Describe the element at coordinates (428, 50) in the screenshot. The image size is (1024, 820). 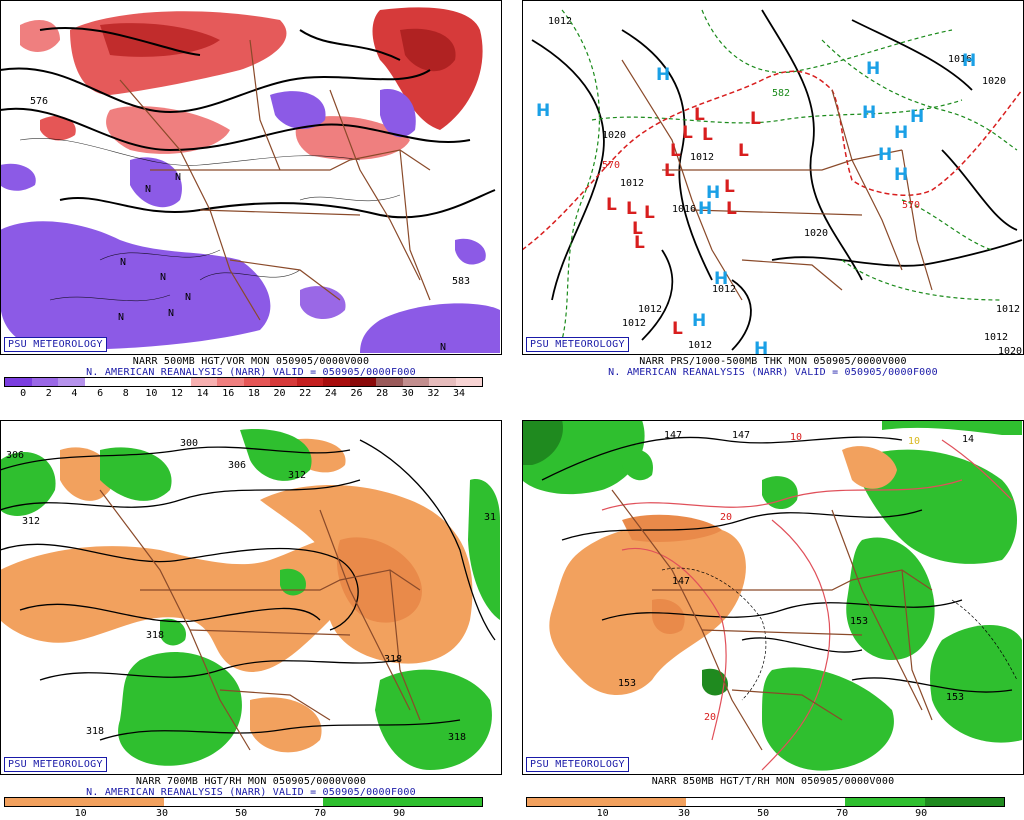
I see `vort-positive-area` at that location.